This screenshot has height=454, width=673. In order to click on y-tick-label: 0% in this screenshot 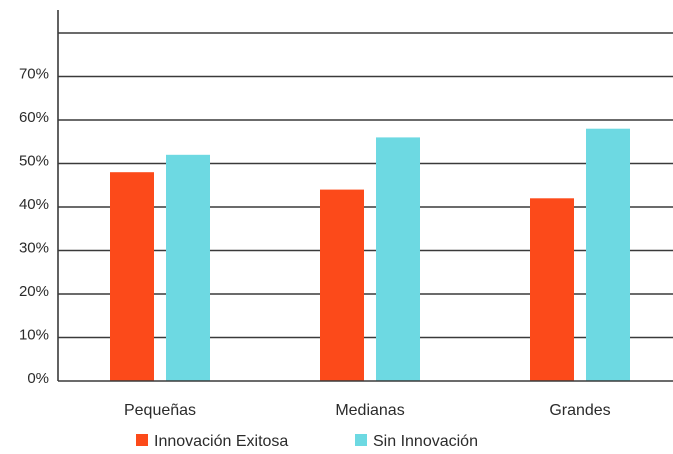, I will do `click(38, 378)`.